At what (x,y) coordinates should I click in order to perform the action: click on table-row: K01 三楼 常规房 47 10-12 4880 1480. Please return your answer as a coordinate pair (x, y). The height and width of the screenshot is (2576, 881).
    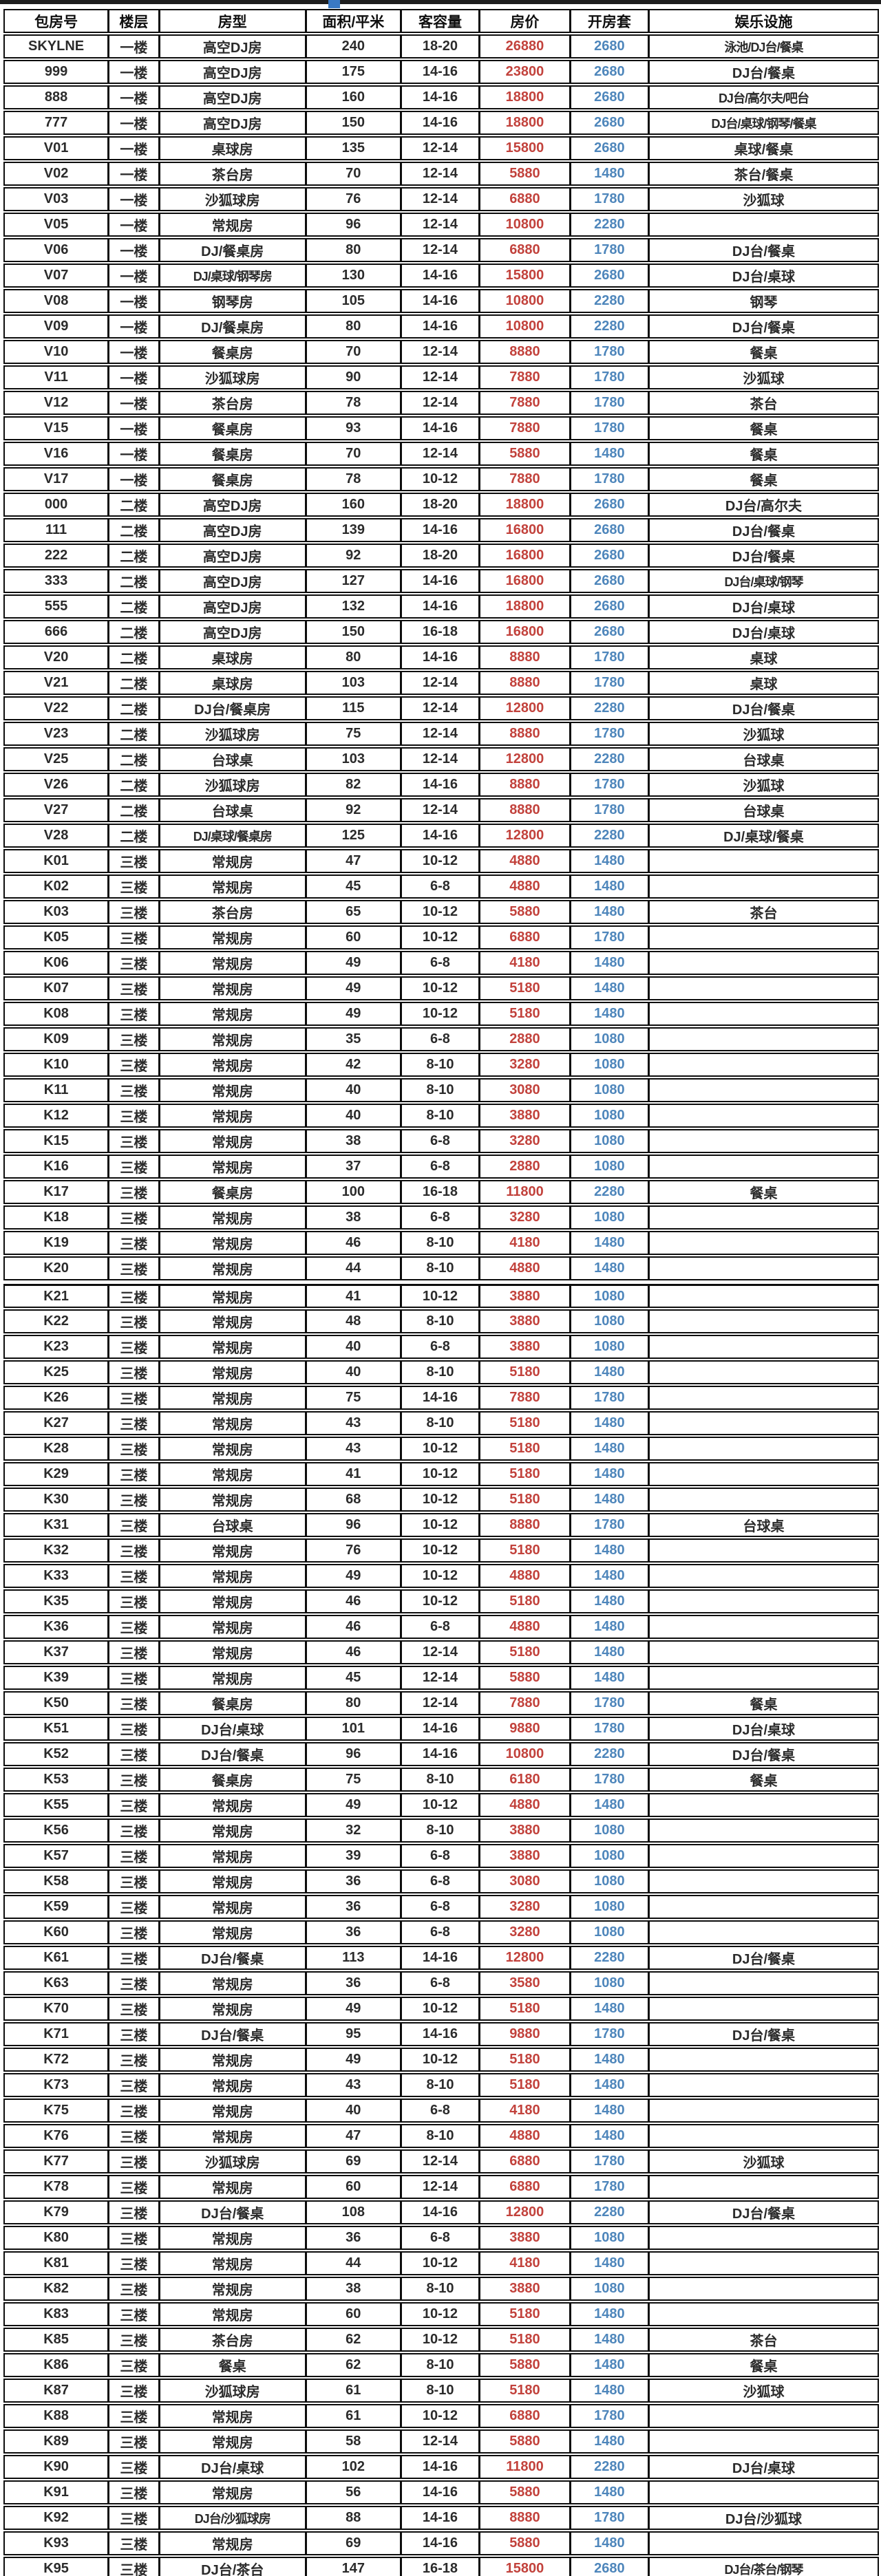
    Looking at the image, I should click on (441, 861).